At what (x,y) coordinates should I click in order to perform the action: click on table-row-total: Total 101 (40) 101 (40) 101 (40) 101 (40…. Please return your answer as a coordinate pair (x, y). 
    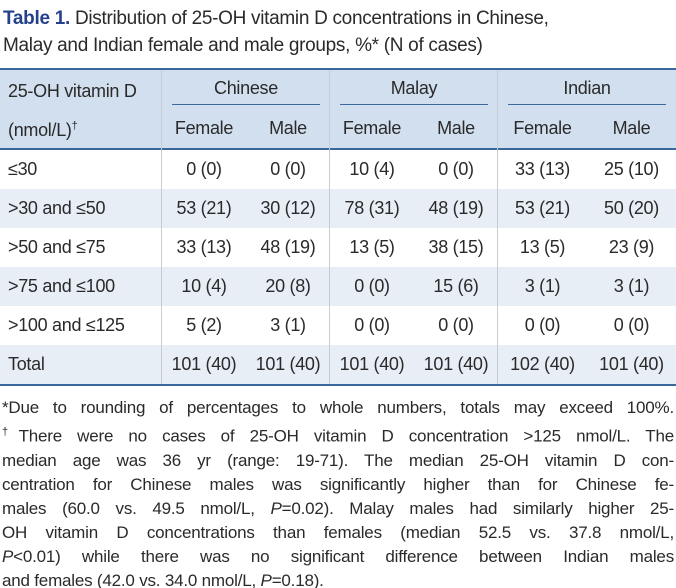
    Looking at the image, I should click on (338, 364).